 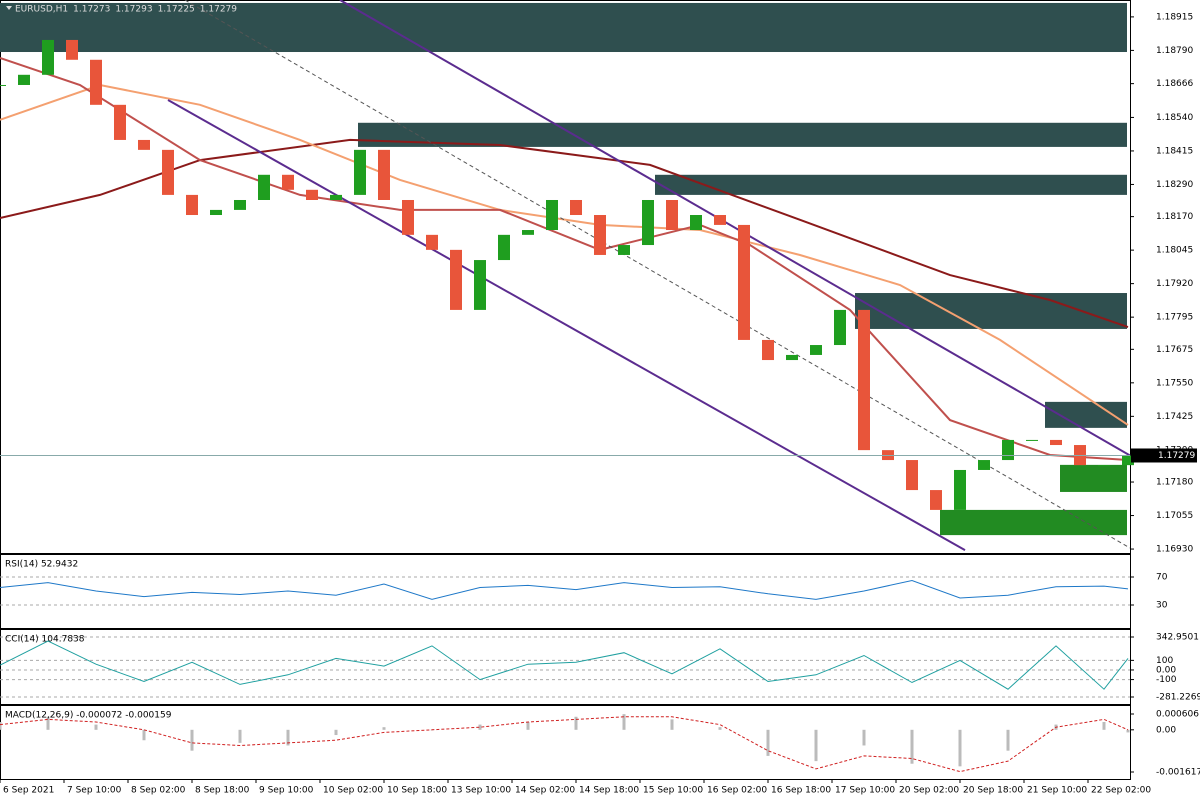 What do you see at coordinates (1174, 17) in the screenshot?
I see `y-tick-label: 1.18915` at bounding box center [1174, 17].